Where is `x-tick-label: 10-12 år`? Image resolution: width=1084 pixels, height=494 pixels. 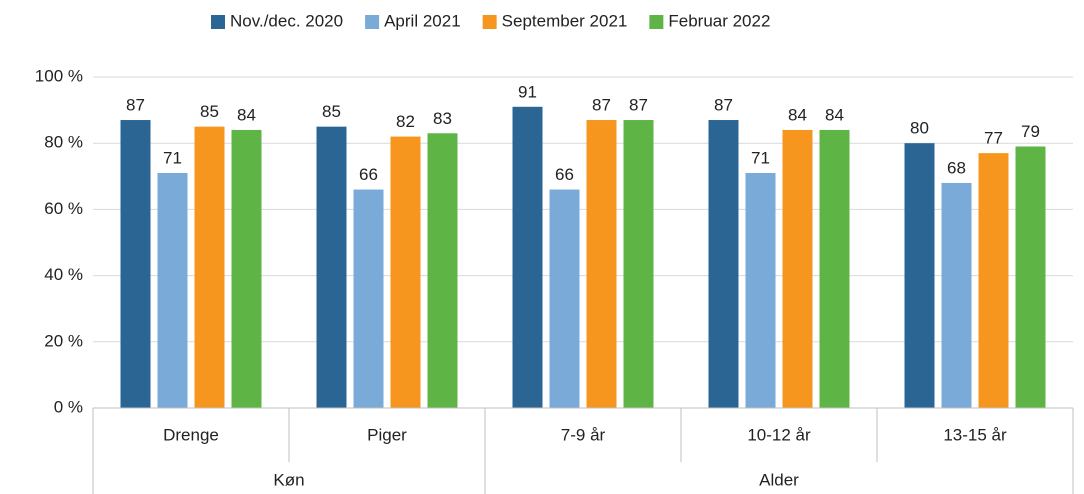 x-tick-label: 10-12 år is located at coordinates (779, 434).